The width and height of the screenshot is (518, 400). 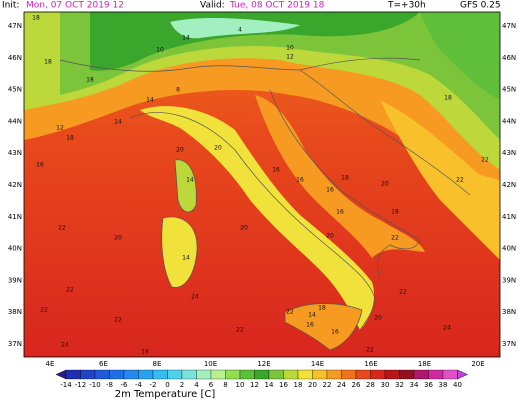 I want to click on lat-label: 44N, so click(x=15, y=121).